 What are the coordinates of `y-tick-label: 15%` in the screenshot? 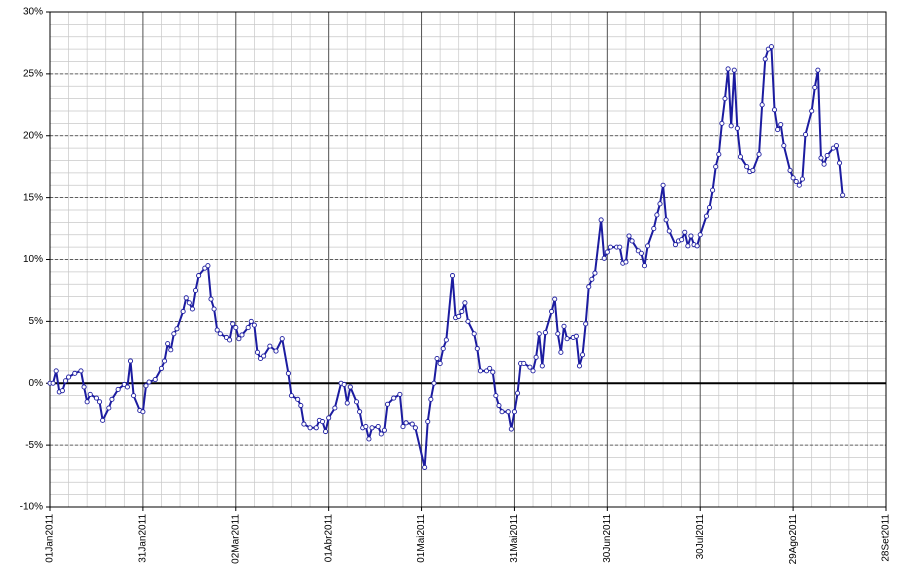 It's located at (33, 197).